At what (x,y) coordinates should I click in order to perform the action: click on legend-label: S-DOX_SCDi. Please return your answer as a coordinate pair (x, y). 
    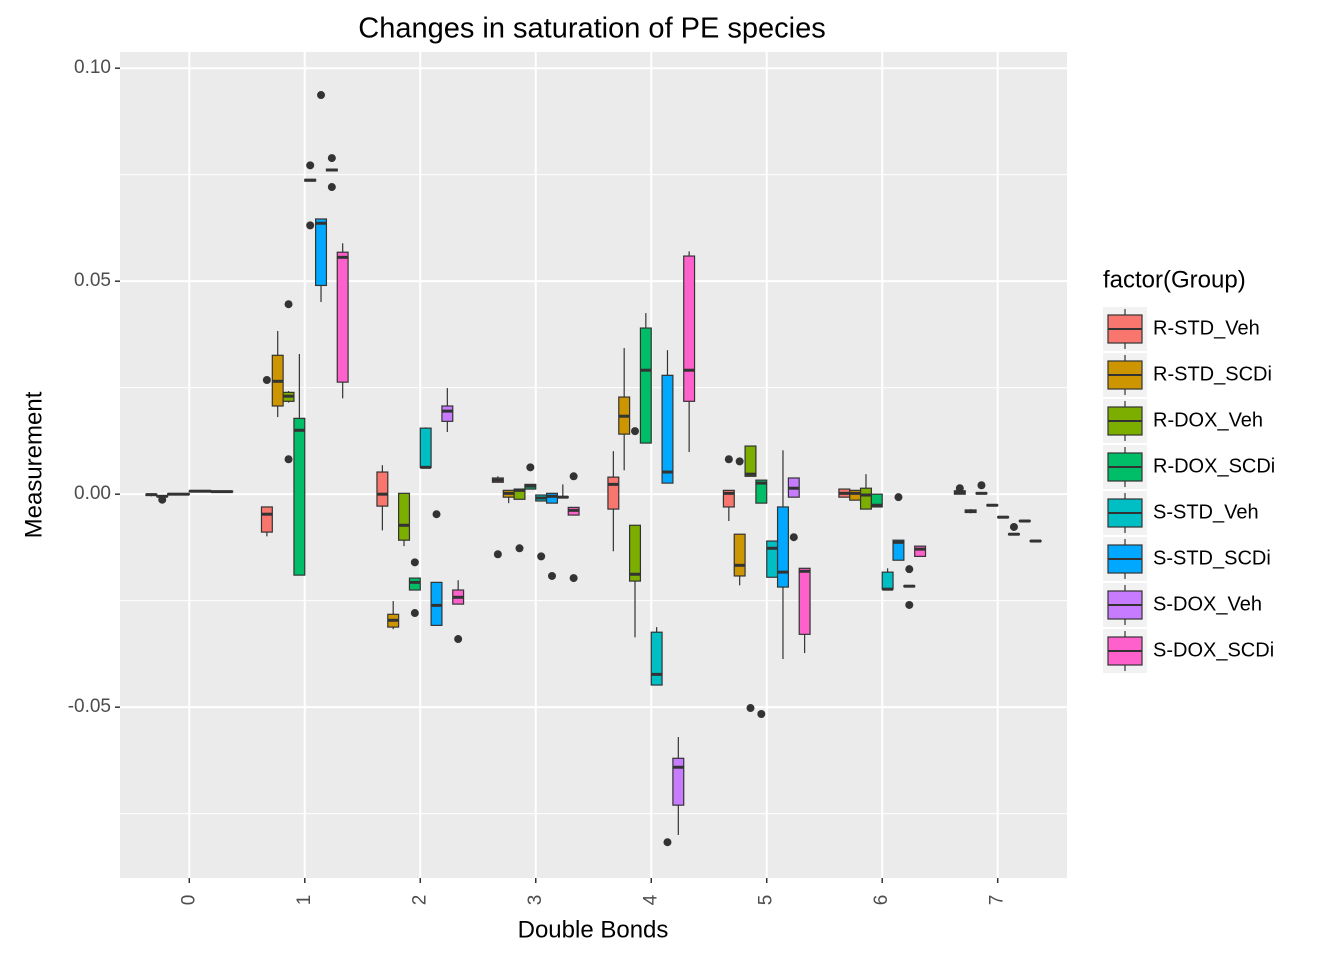
    Looking at the image, I should click on (1213, 650).